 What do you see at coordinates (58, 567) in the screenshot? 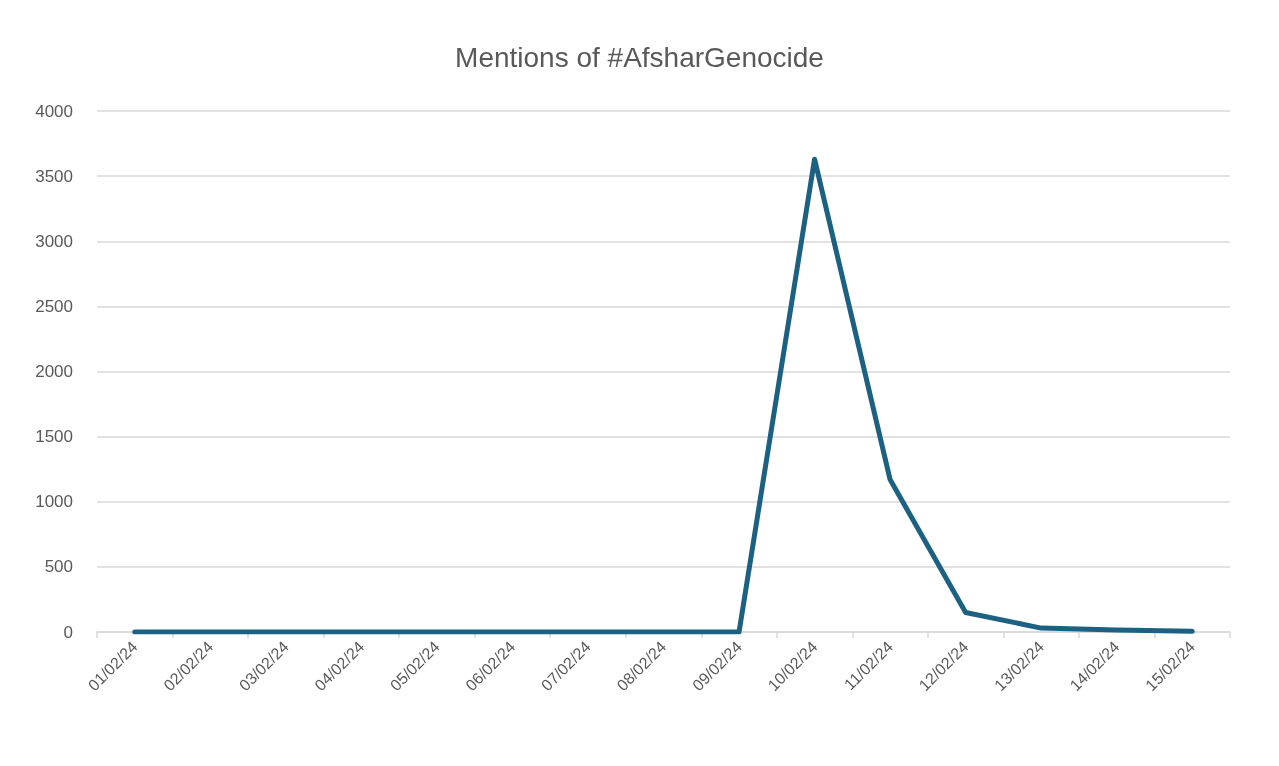
I see `y-tick-label: 500` at bounding box center [58, 567].